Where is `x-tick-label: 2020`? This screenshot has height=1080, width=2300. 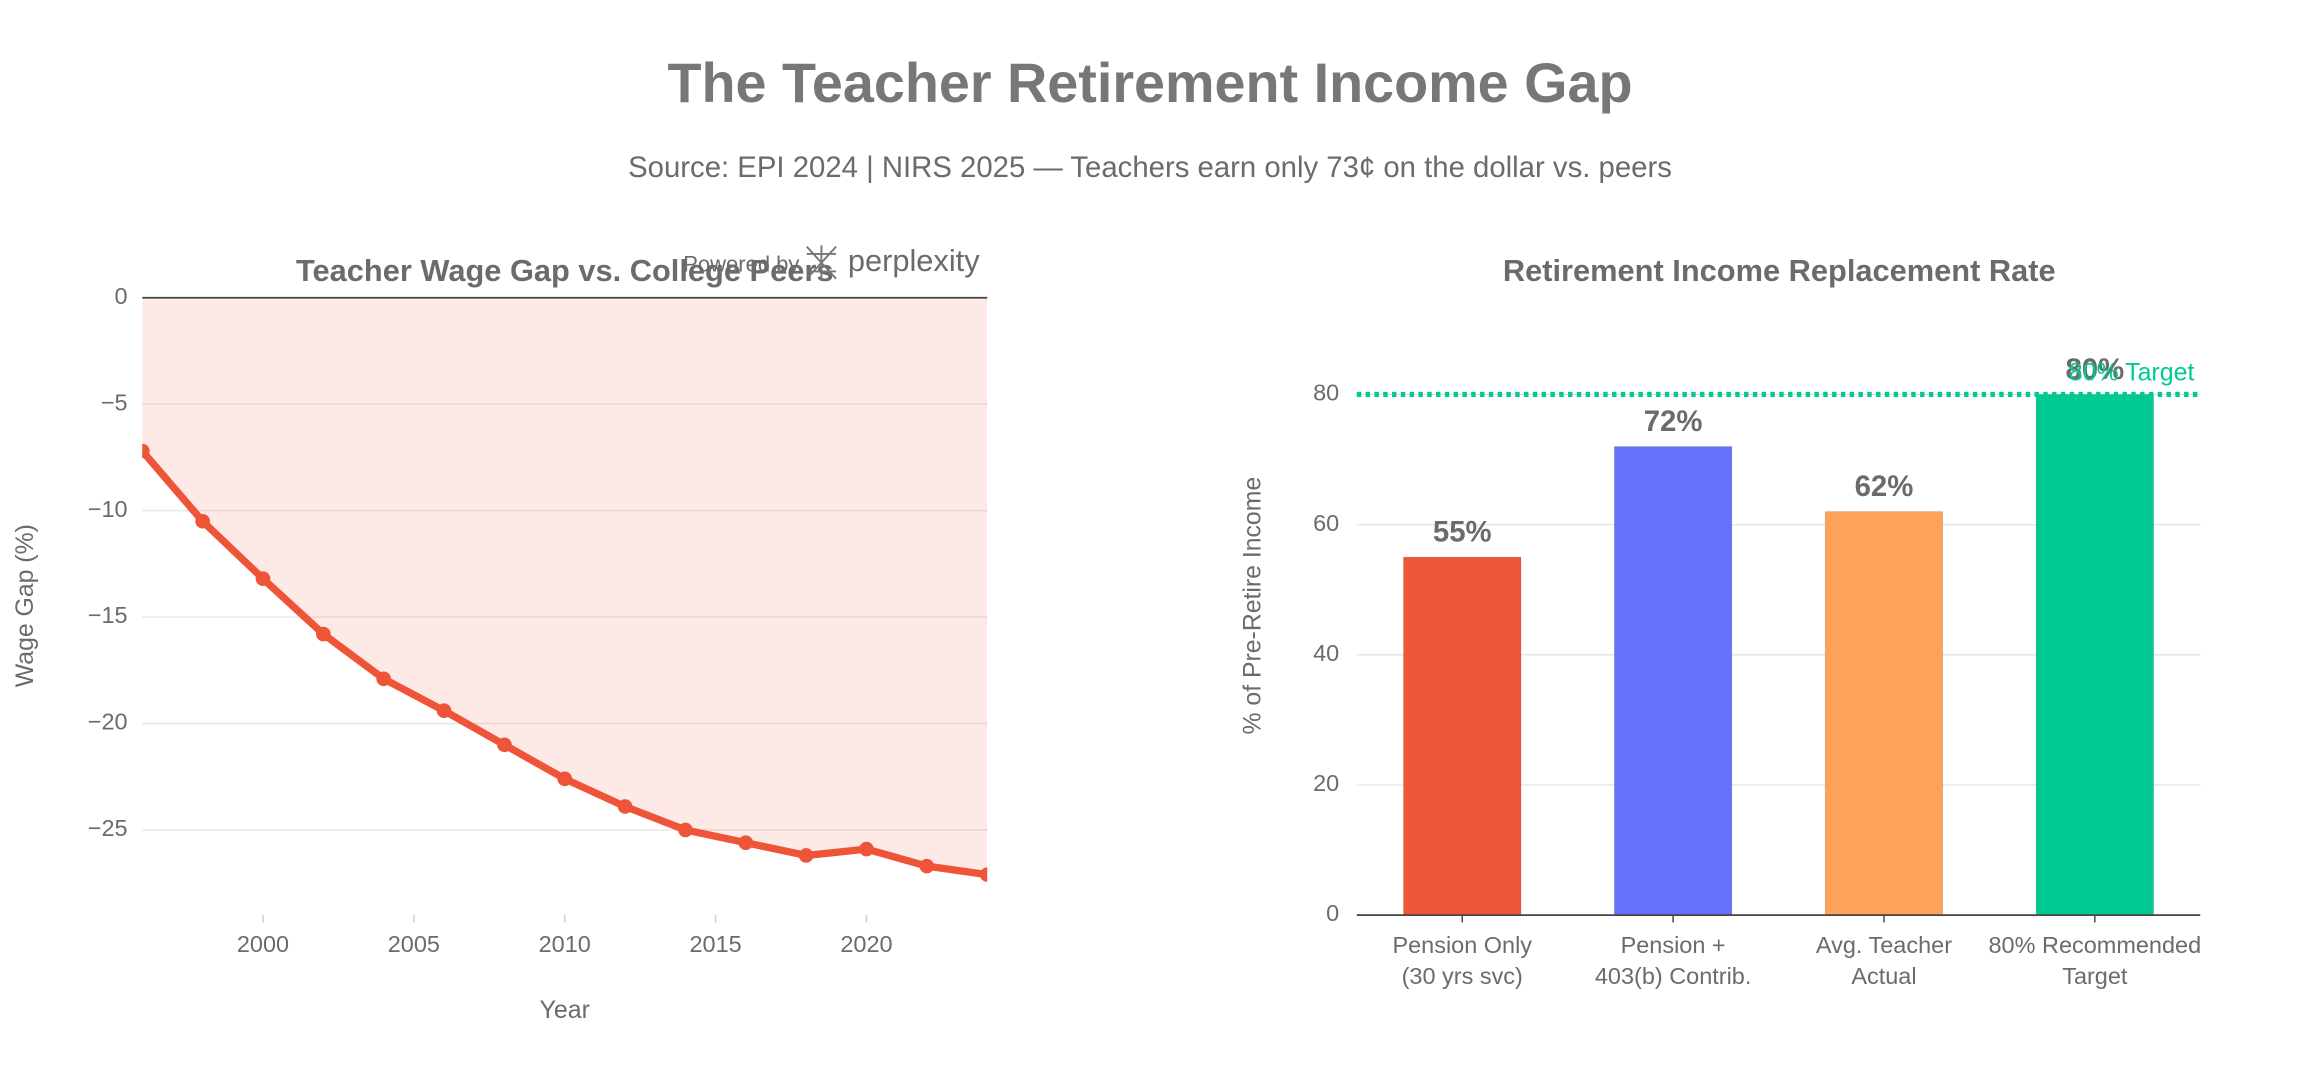 x-tick-label: 2020 is located at coordinates (866, 944).